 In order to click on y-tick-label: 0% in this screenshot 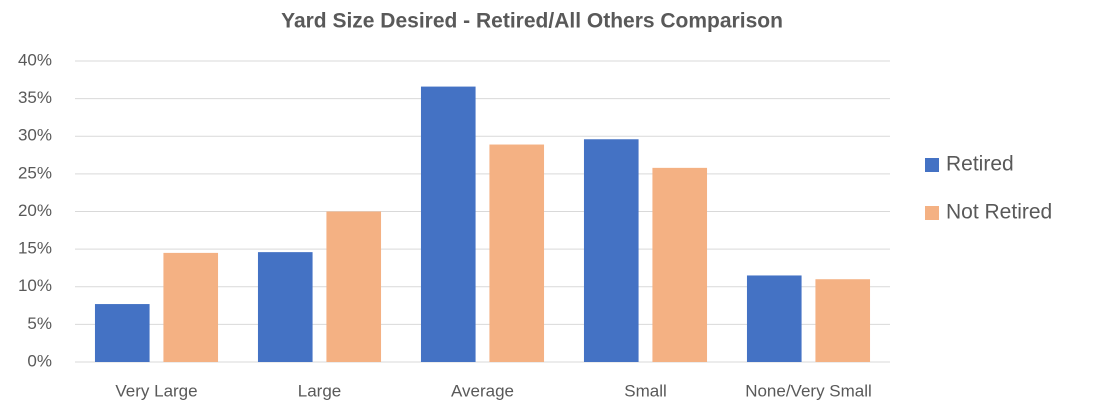, I will do `click(39, 360)`.